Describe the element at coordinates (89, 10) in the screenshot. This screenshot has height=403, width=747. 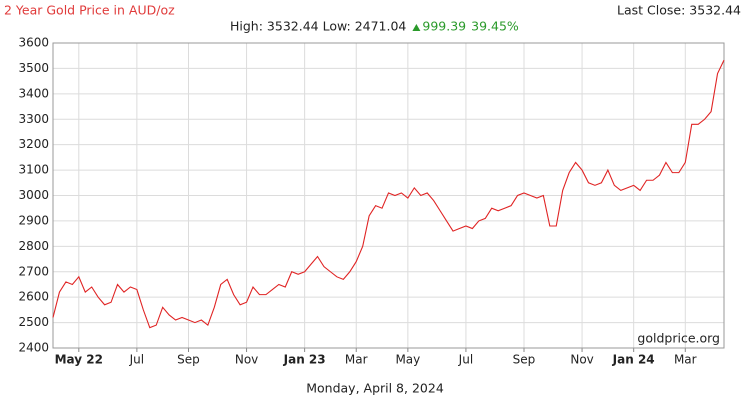
I see `chart-title: 2 Year Gold Price in AUD/oz` at that location.